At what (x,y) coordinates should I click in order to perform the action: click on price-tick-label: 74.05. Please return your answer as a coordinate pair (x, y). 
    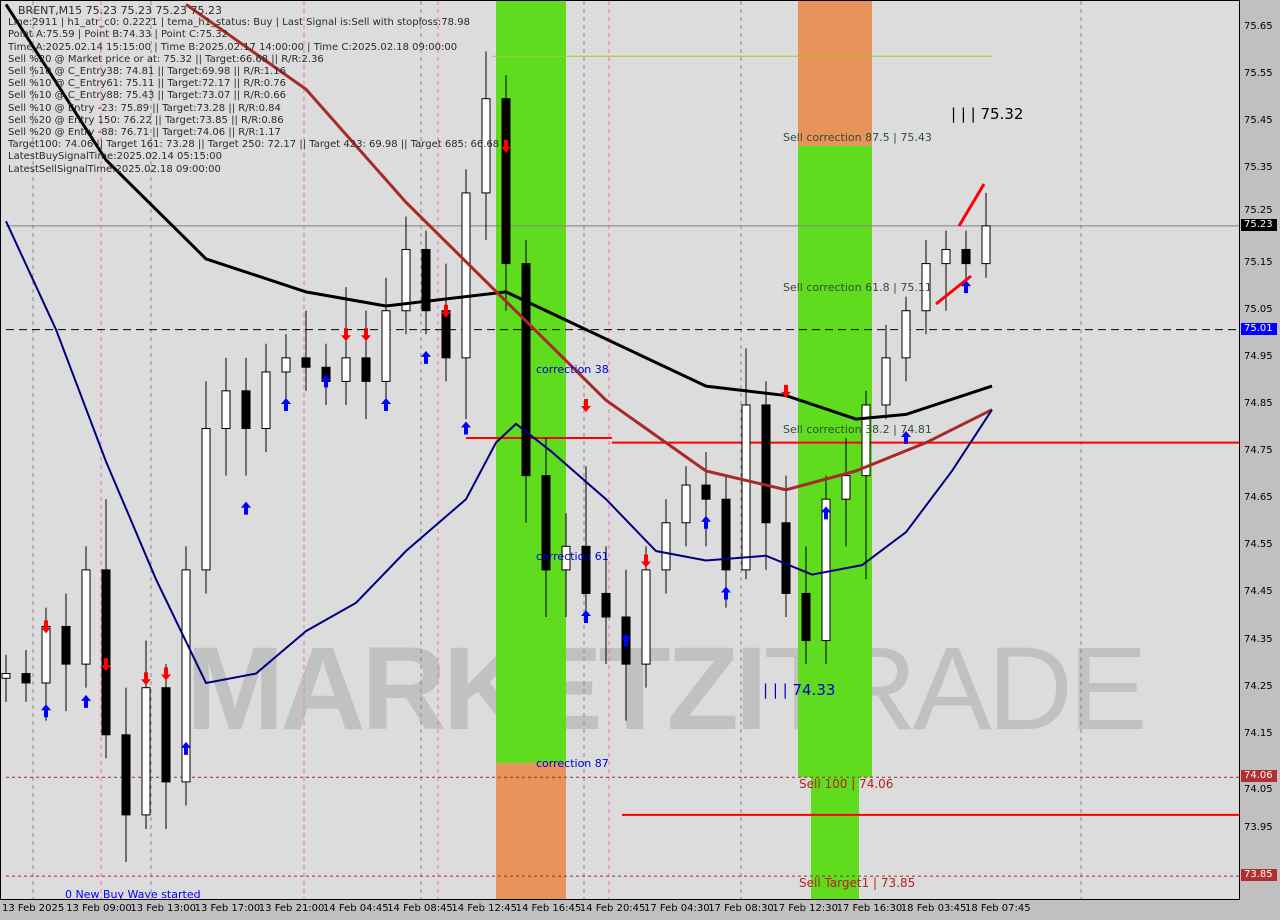
    Looking at the image, I should click on (1258, 790).